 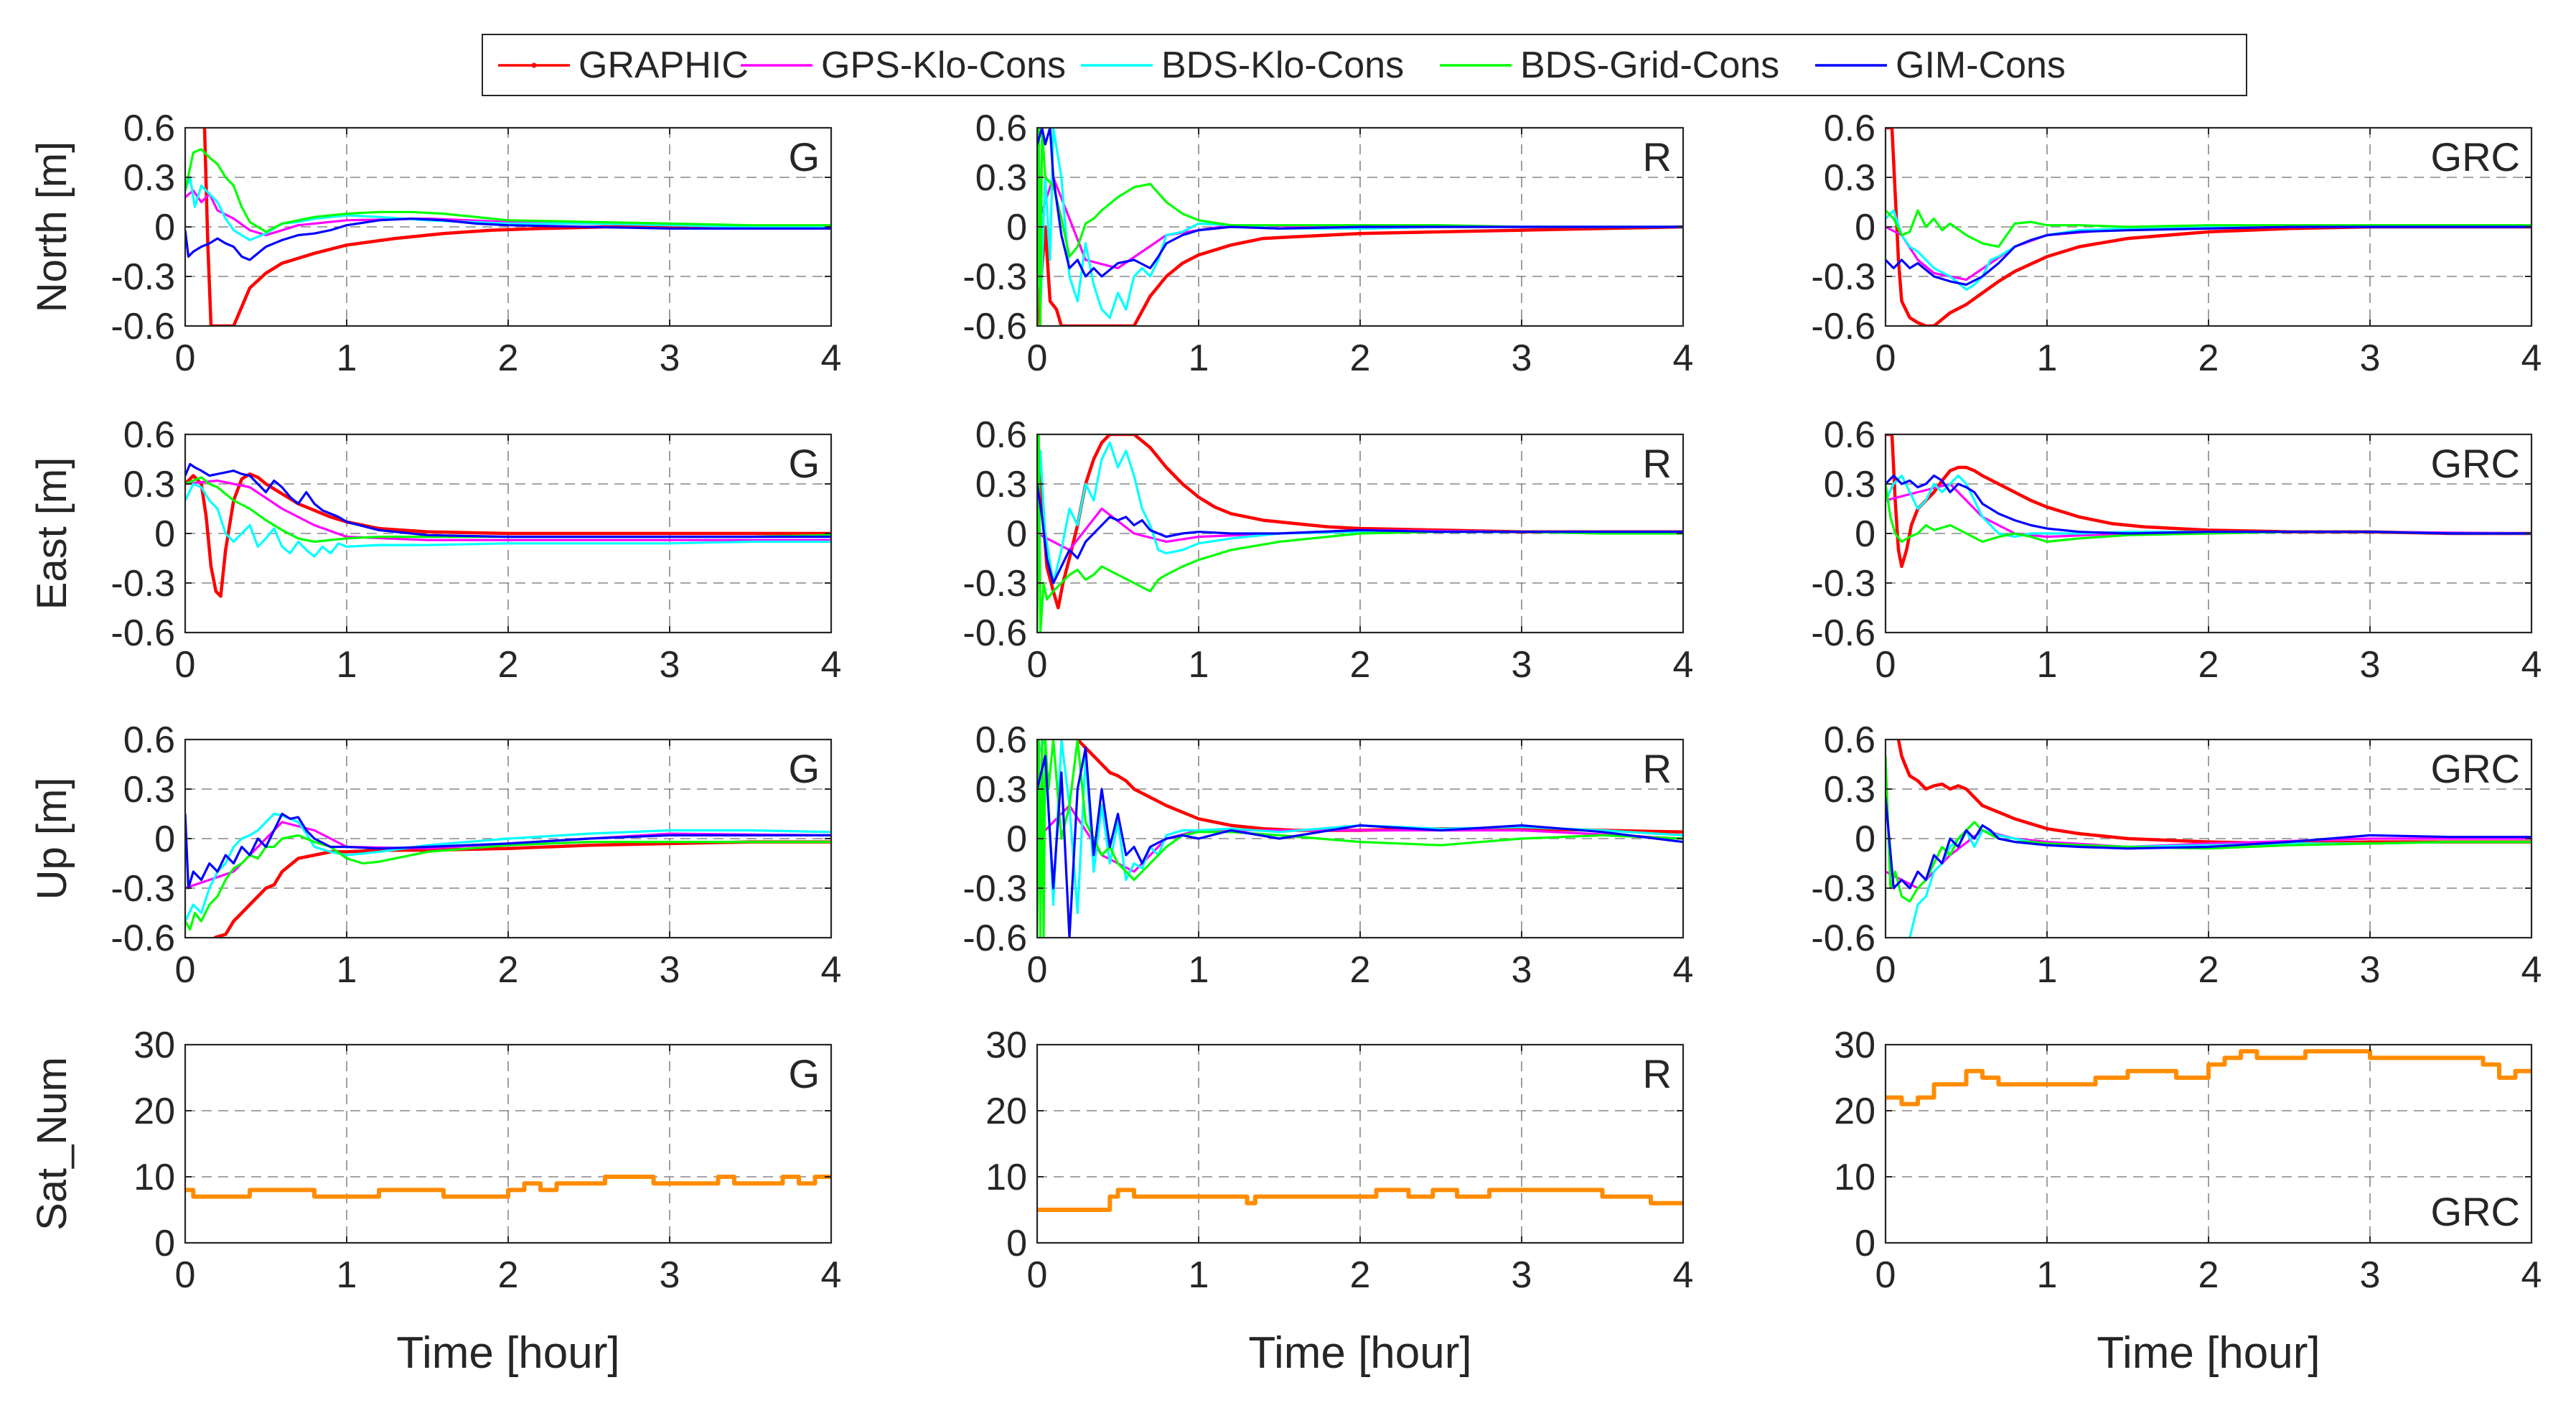 I want to click on panel-east-m-r: 0 1 2 3 4-0.6-0.300.30.6R, so click(x=1328, y=550).